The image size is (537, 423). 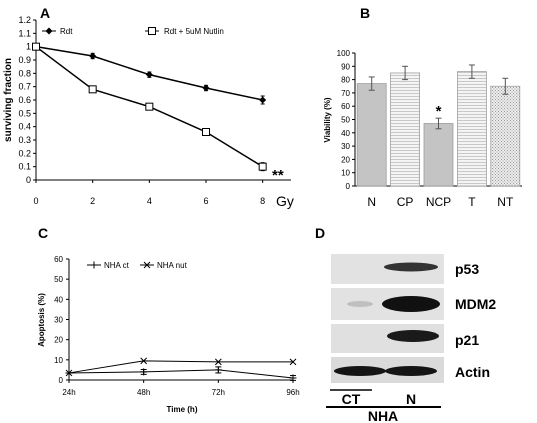 What do you see at coordinates (345, 66) in the screenshot?
I see `b-y-tick-label: 90` at bounding box center [345, 66].